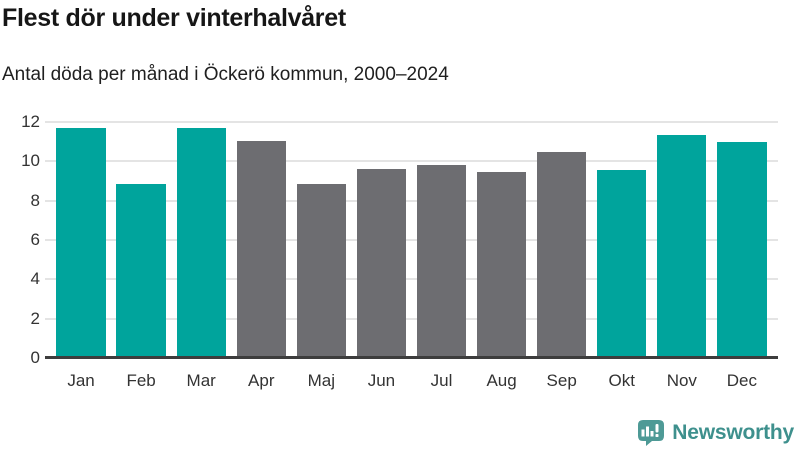  I want to click on bar-feb, so click(141, 270).